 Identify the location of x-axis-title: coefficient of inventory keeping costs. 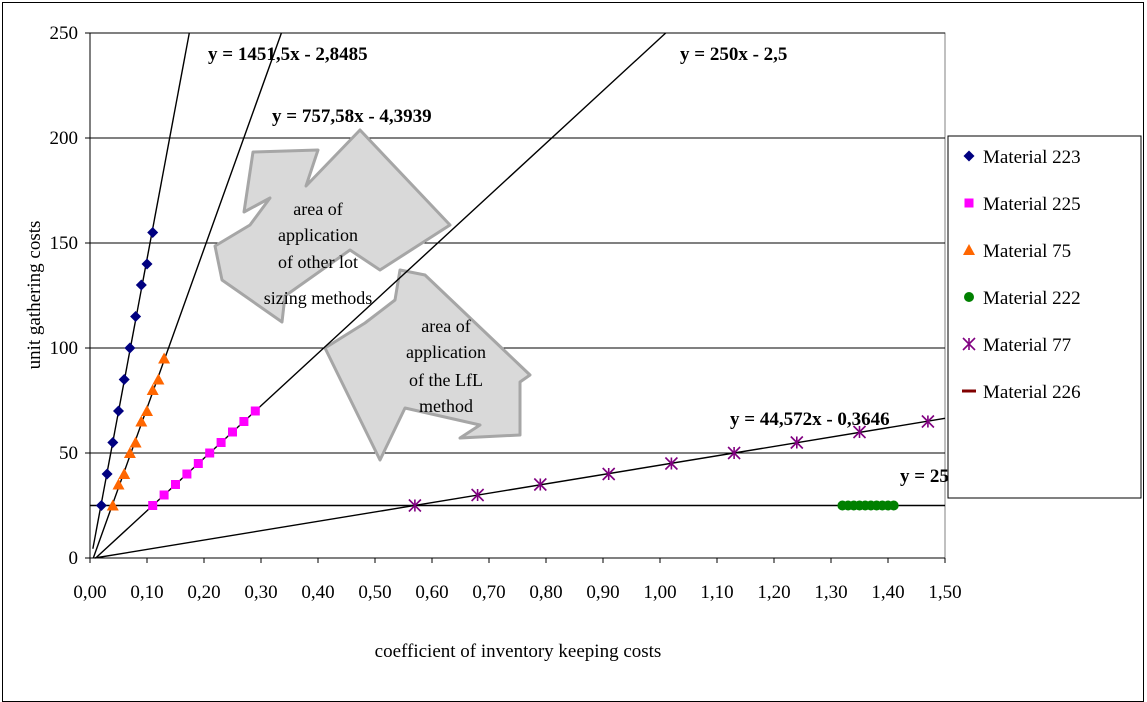
(518, 651).